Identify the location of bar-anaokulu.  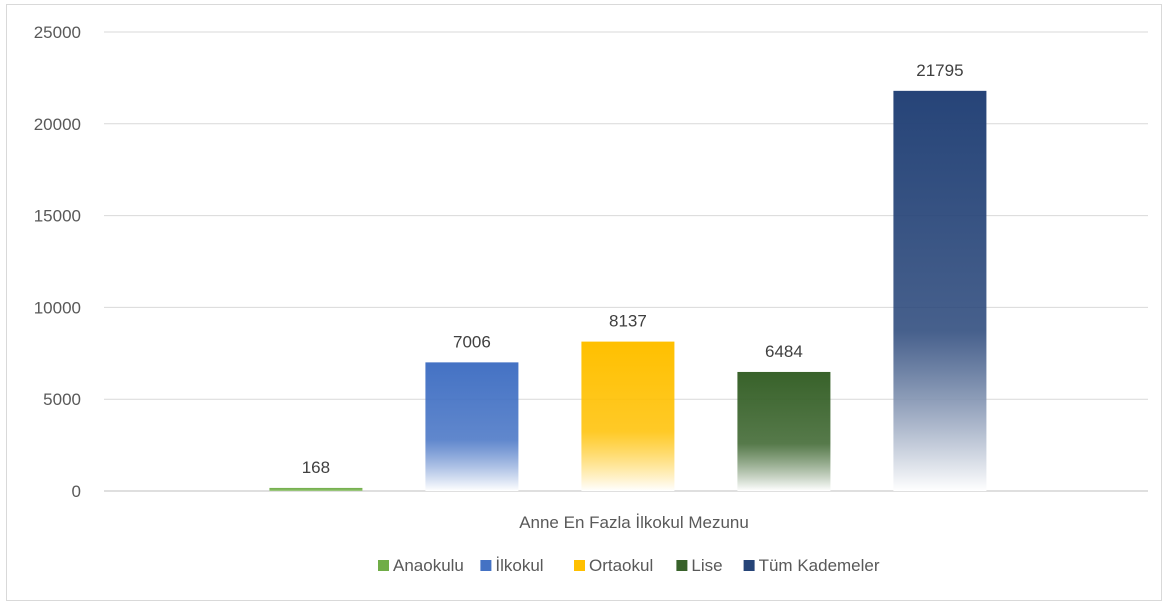
(316, 489).